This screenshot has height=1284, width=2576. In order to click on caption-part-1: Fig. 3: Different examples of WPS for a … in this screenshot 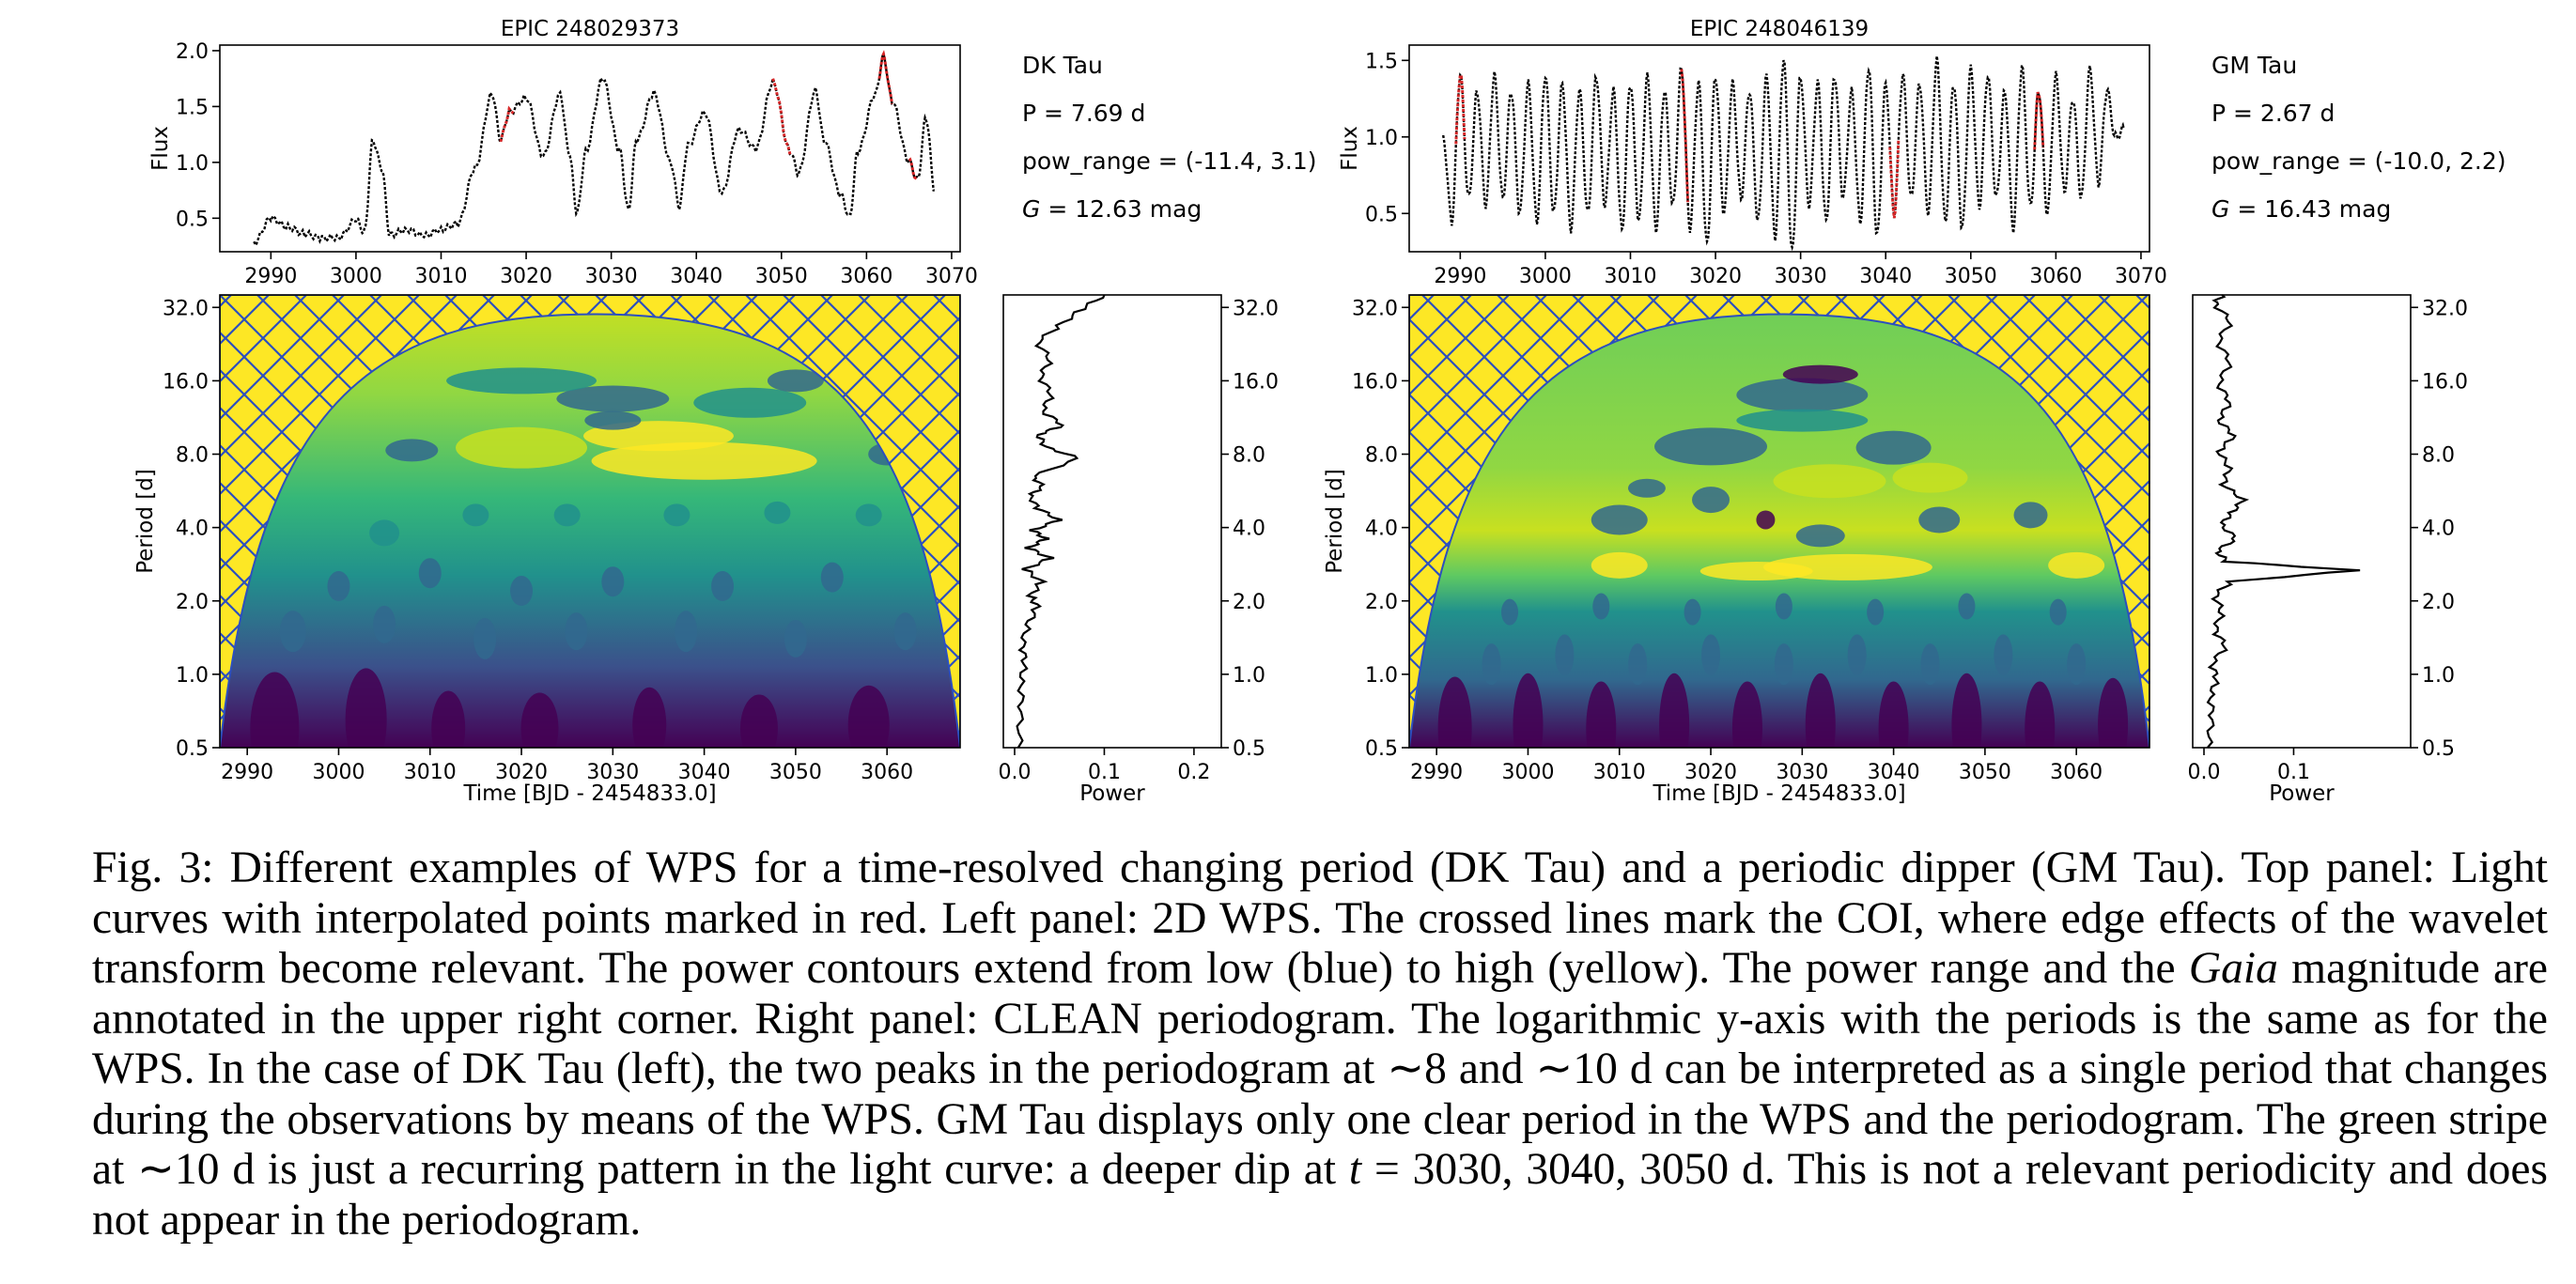, I will do `click(1320, 918)`.